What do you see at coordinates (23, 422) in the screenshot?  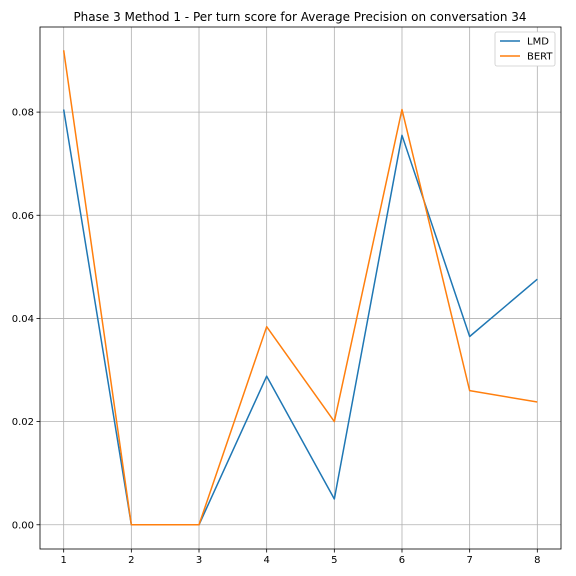 I see `y-tick-label: 0.02` at bounding box center [23, 422].